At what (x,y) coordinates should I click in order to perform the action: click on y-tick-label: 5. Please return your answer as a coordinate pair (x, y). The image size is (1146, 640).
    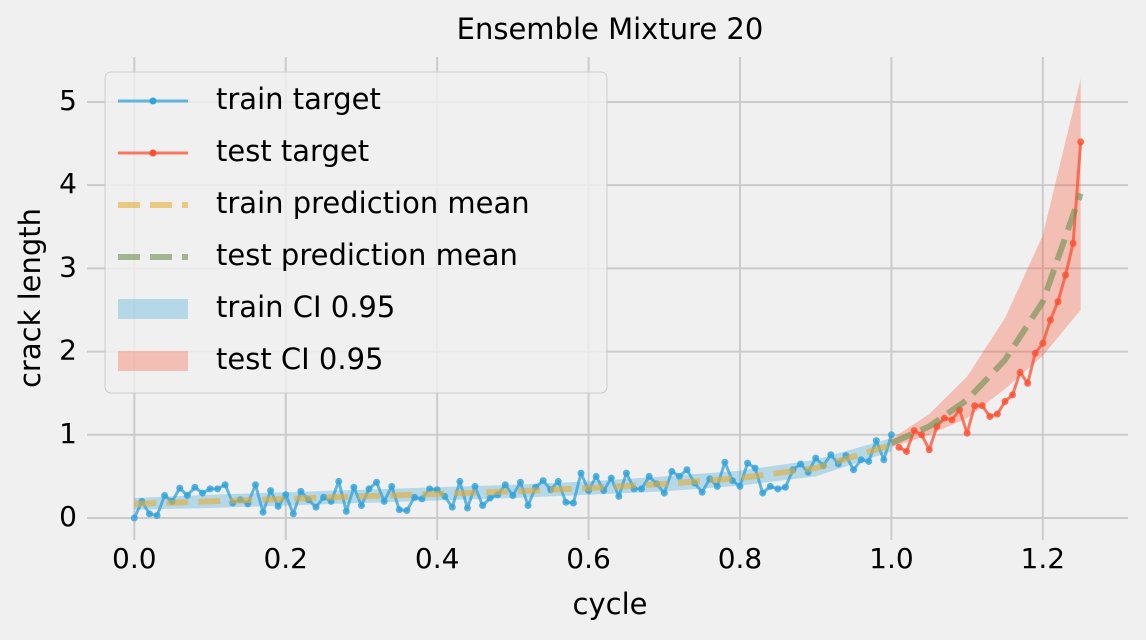
    Looking at the image, I should click on (68, 100).